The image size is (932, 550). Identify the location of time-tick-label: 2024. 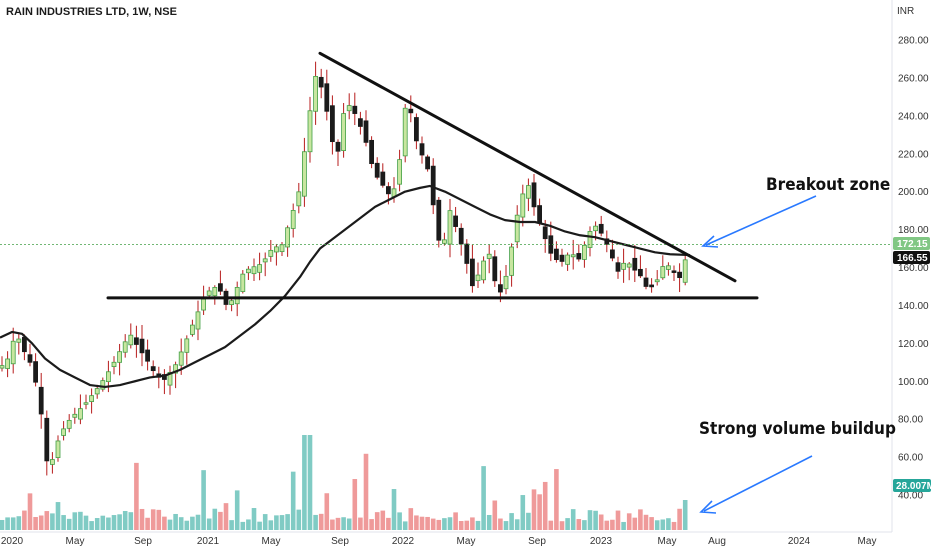
(799, 541).